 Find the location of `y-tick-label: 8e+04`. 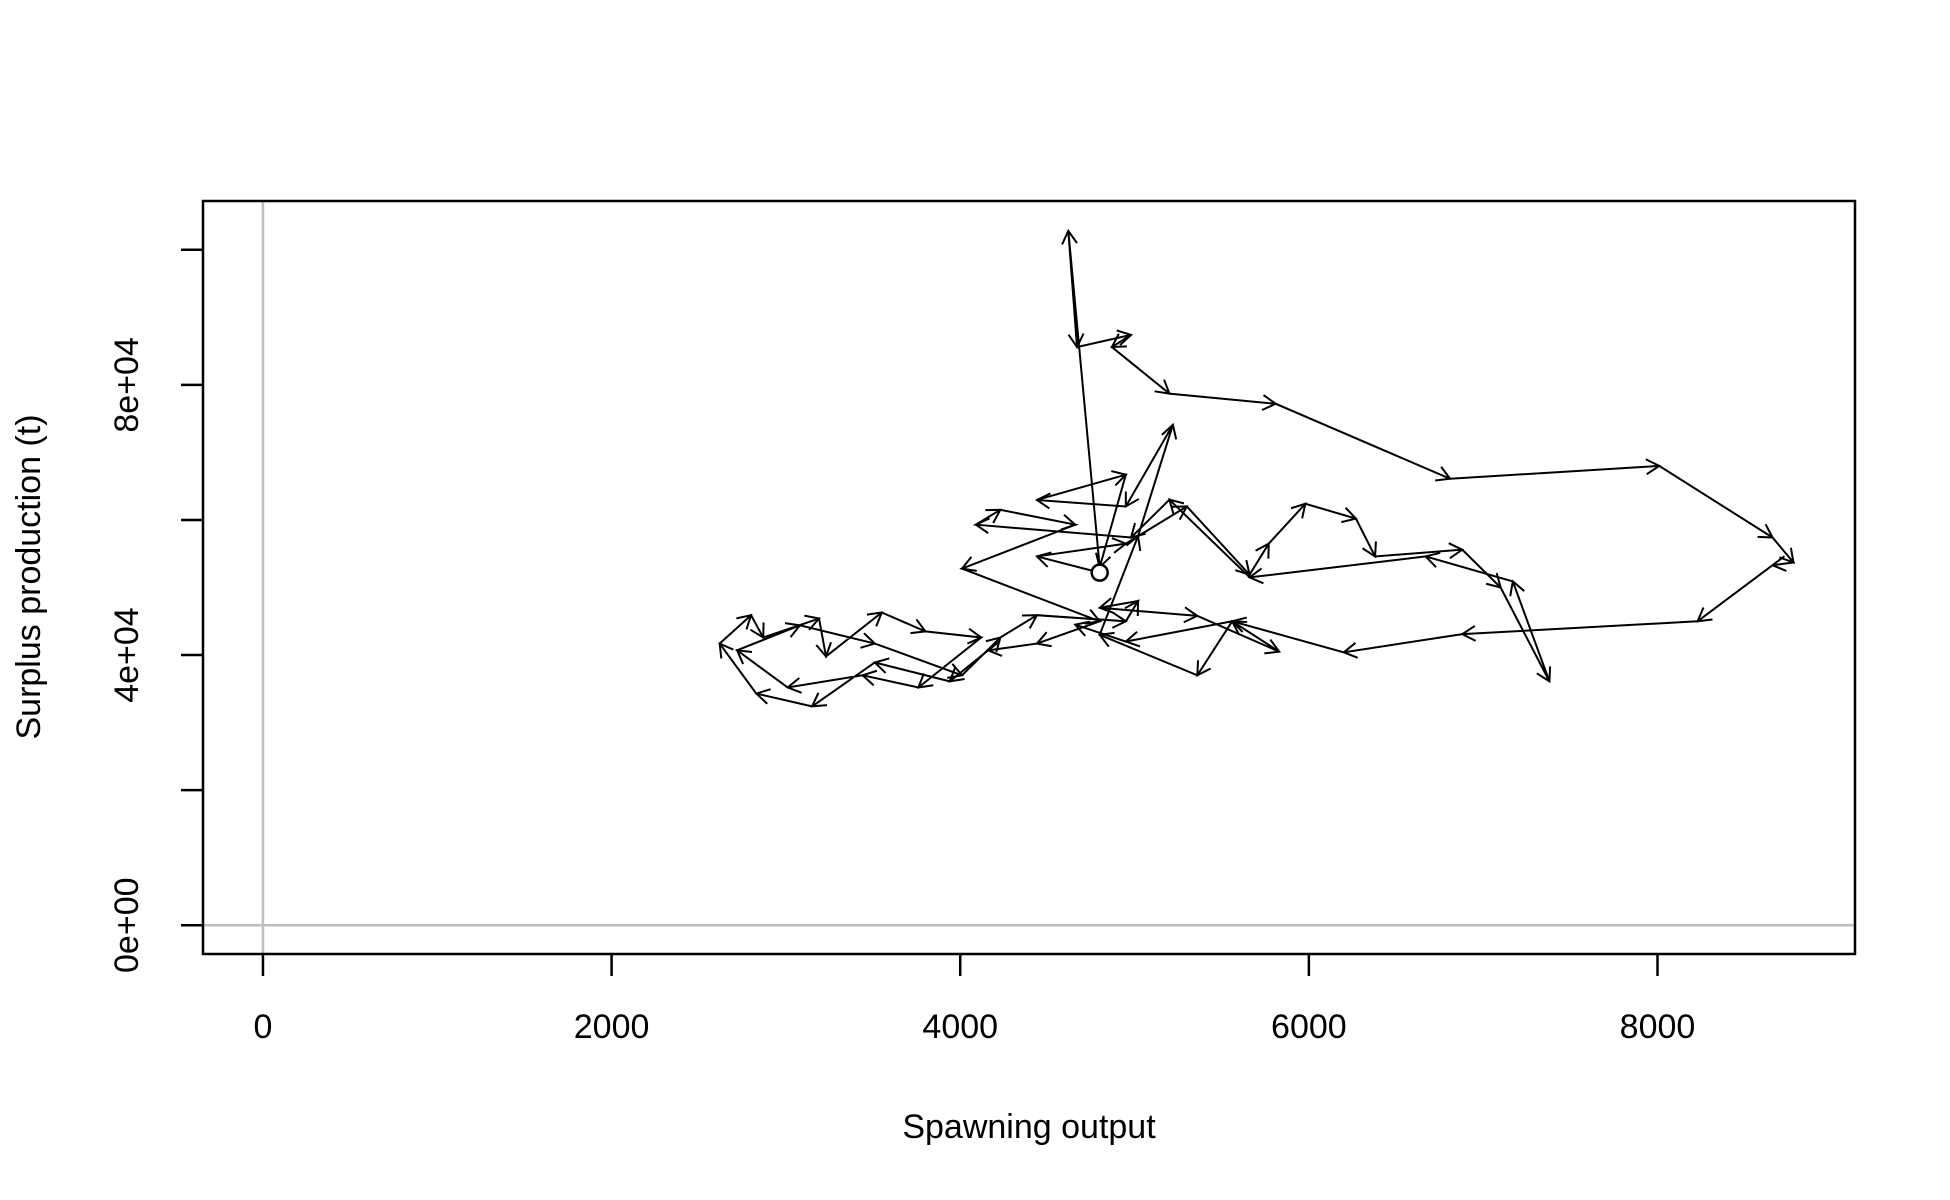

y-tick-label: 8e+04 is located at coordinates (127, 385).